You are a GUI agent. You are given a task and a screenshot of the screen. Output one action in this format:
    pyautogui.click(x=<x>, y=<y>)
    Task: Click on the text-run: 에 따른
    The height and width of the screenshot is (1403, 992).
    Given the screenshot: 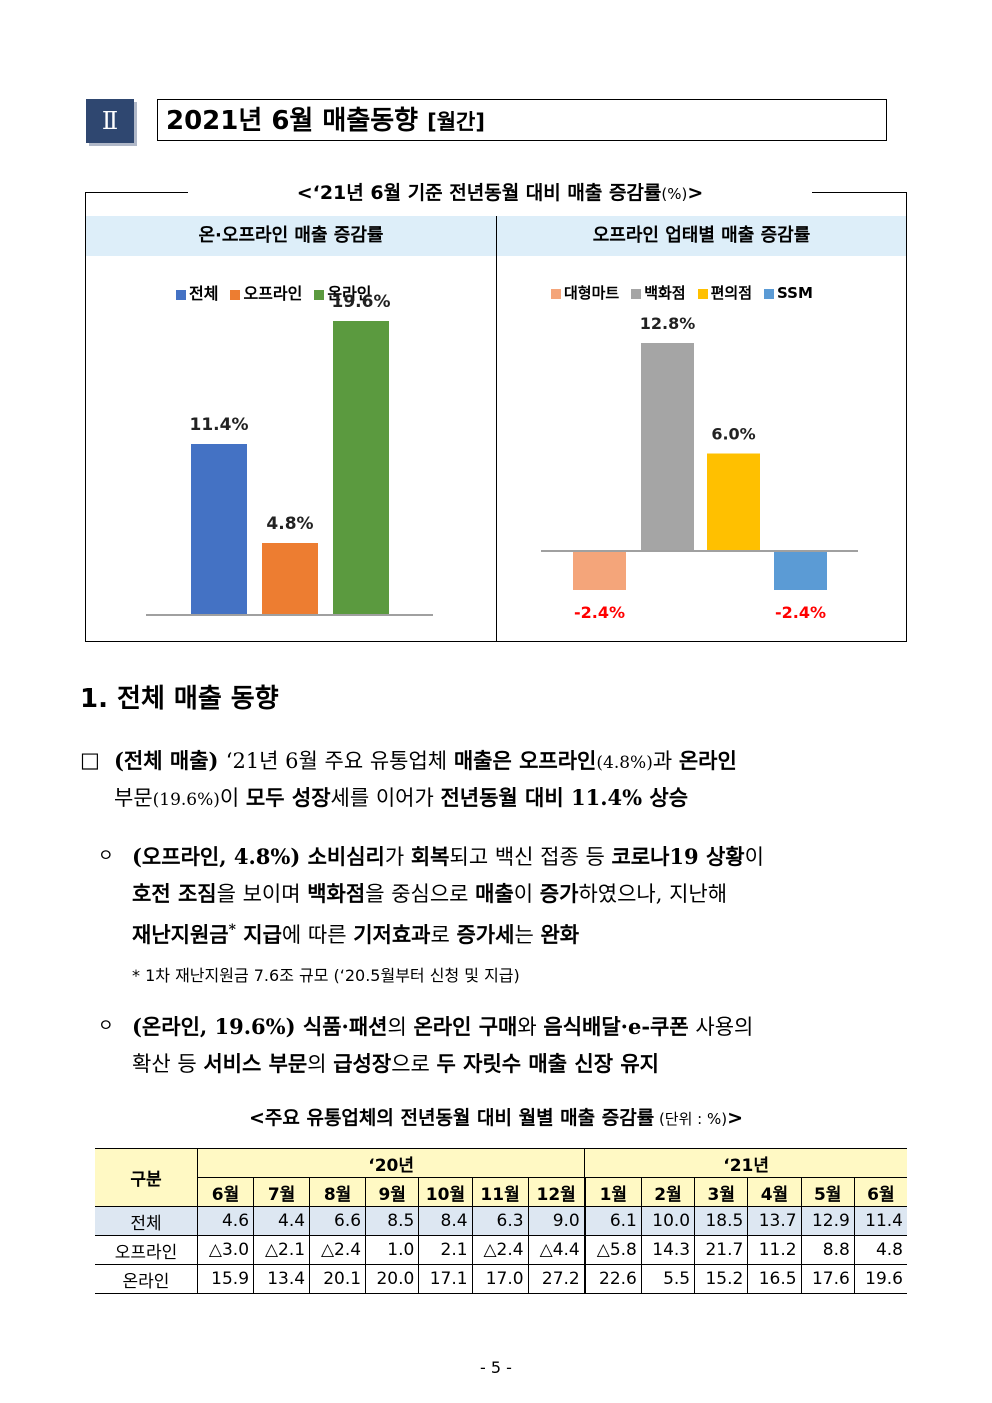 What is the action you would take?
    pyautogui.click(x=317, y=935)
    